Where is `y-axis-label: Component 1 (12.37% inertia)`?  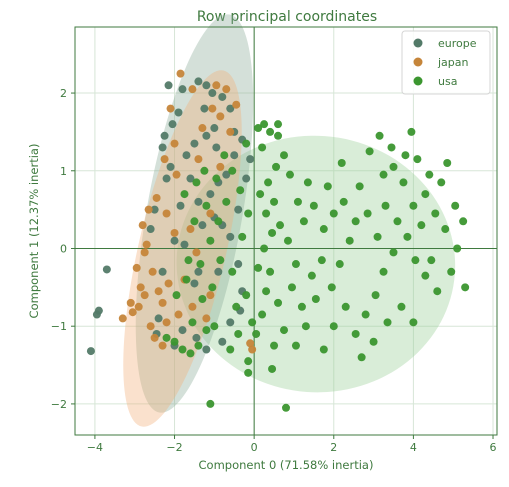
y-axis-label: Component 1 (12.37% inertia) is located at coordinates (34, 231).